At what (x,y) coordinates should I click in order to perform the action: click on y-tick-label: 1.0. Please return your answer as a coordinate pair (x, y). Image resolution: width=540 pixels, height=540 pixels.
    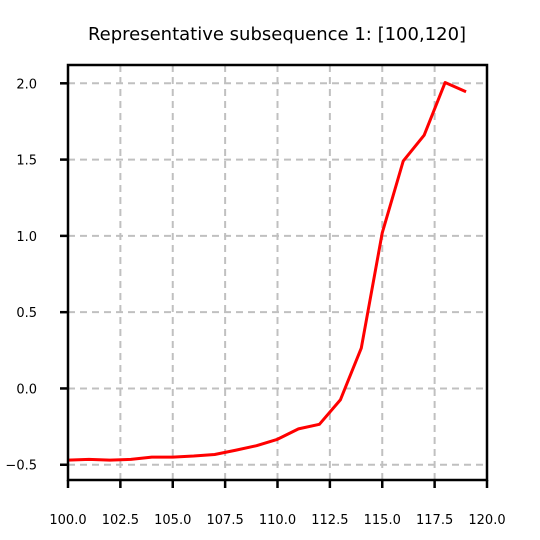
    Looking at the image, I should click on (26, 237).